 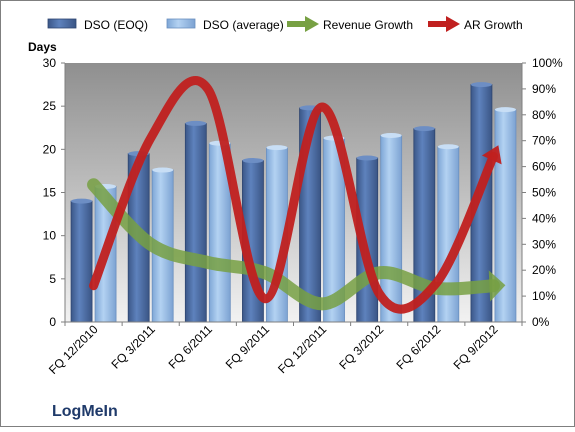 What do you see at coordinates (497, 286) in the screenshot?
I see `arrowhead-revenue-growth` at bounding box center [497, 286].